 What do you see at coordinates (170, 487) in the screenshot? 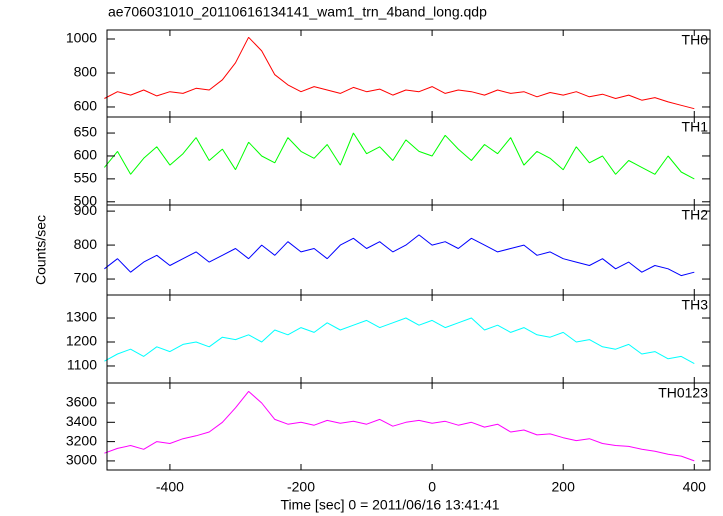
I see `x-tick-label: -400` at bounding box center [170, 487].